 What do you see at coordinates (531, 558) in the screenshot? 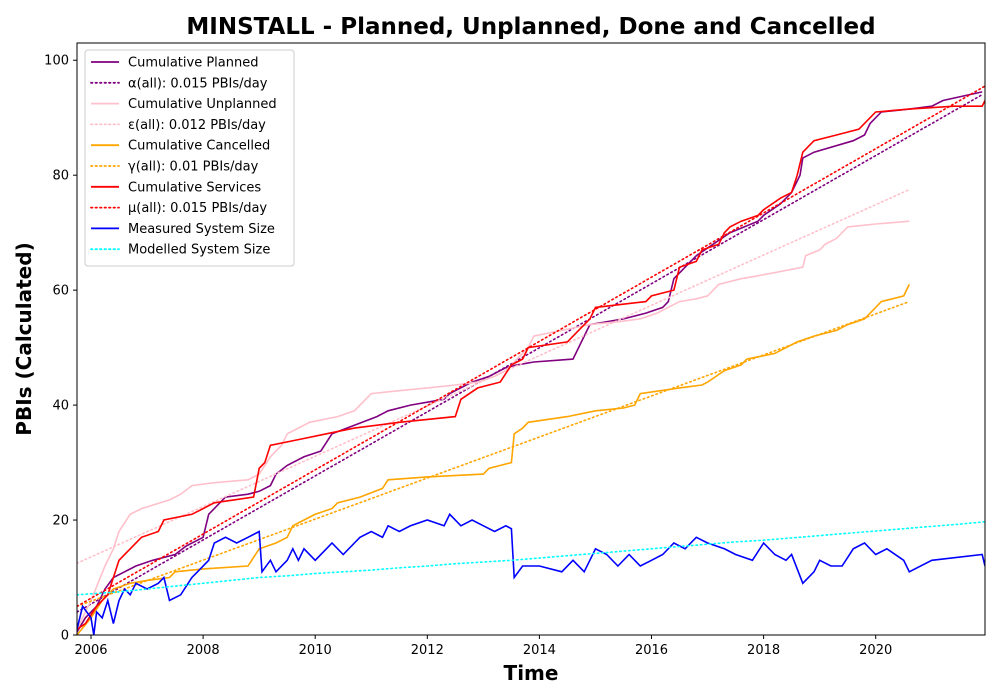
I see `series-line-modelled-system-size` at bounding box center [531, 558].